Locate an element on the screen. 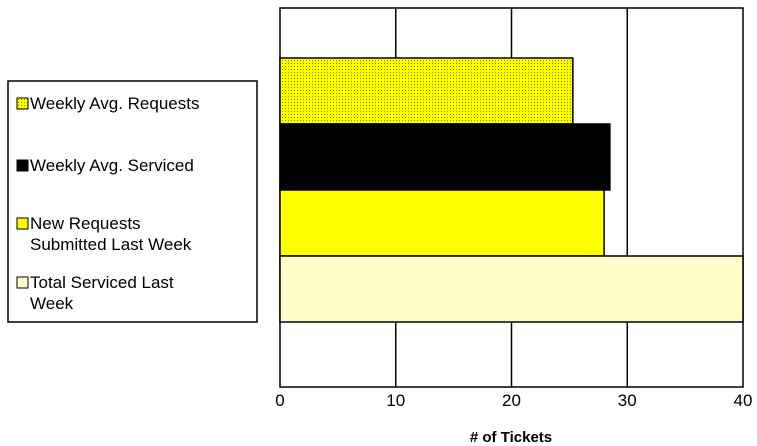 This screenshot has height=446, width=757. x-tick-label: 20 is located at coordinates (511, 400).